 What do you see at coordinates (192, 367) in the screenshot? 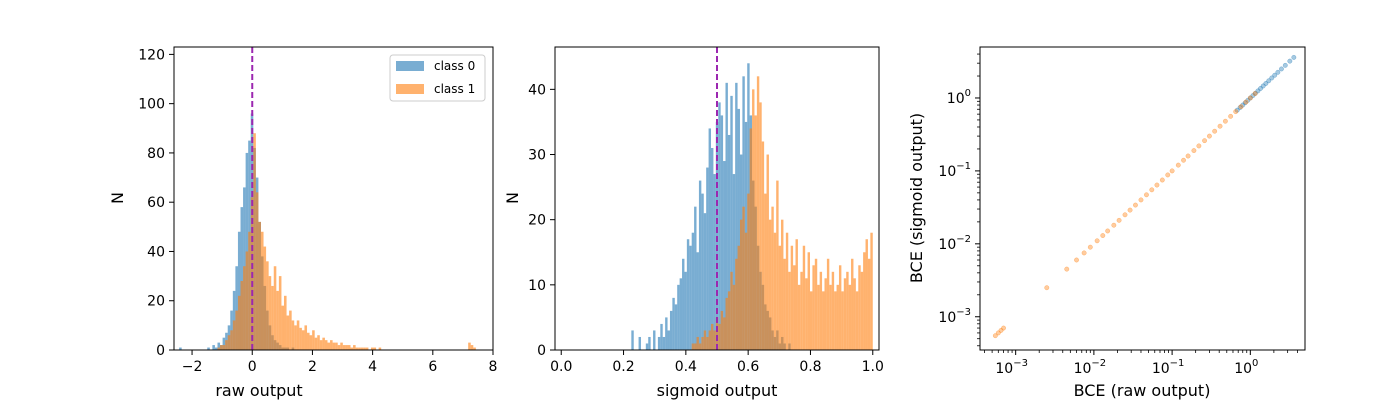
I see `x-tick-label: −2` at bounding box center [192, 367].